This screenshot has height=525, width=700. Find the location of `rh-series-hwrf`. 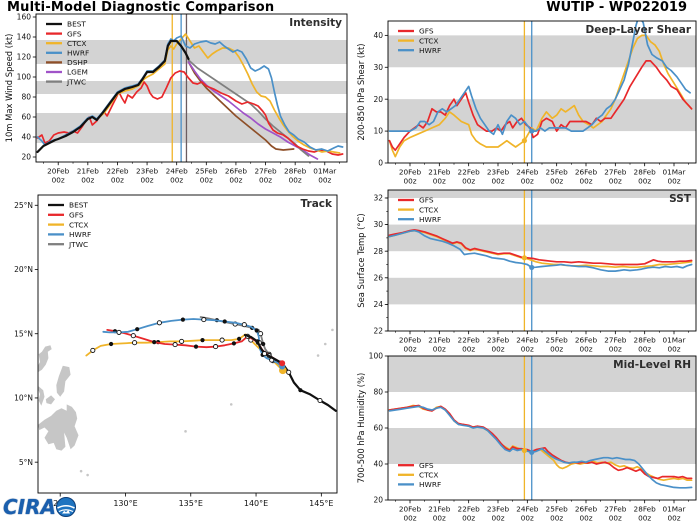

rh-series-hwrf is located at coordinates (540, 447).